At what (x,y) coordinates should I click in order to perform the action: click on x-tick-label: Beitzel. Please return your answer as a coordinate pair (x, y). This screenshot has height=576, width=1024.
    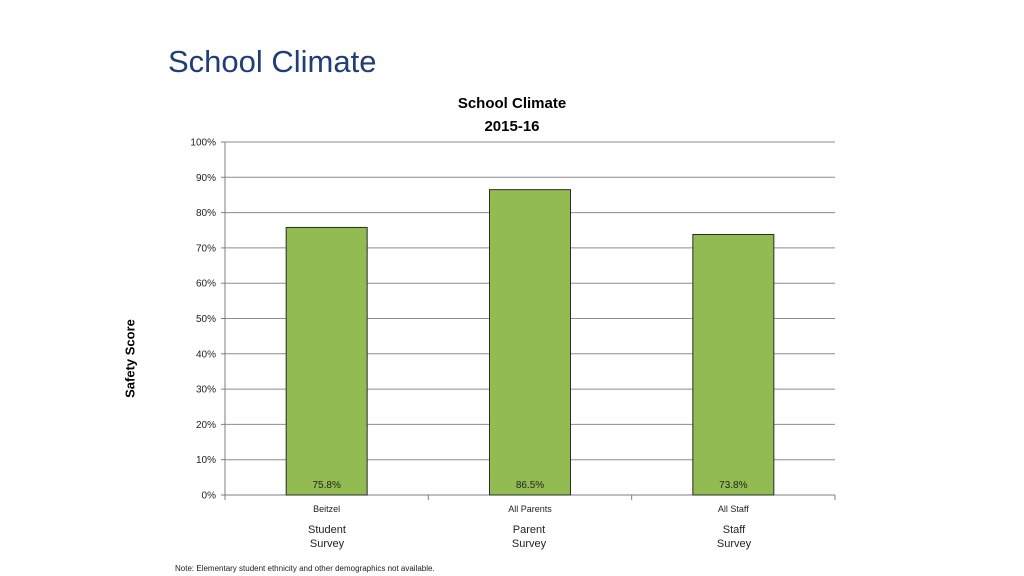
    Looking at the image, I should click on (326, 509).